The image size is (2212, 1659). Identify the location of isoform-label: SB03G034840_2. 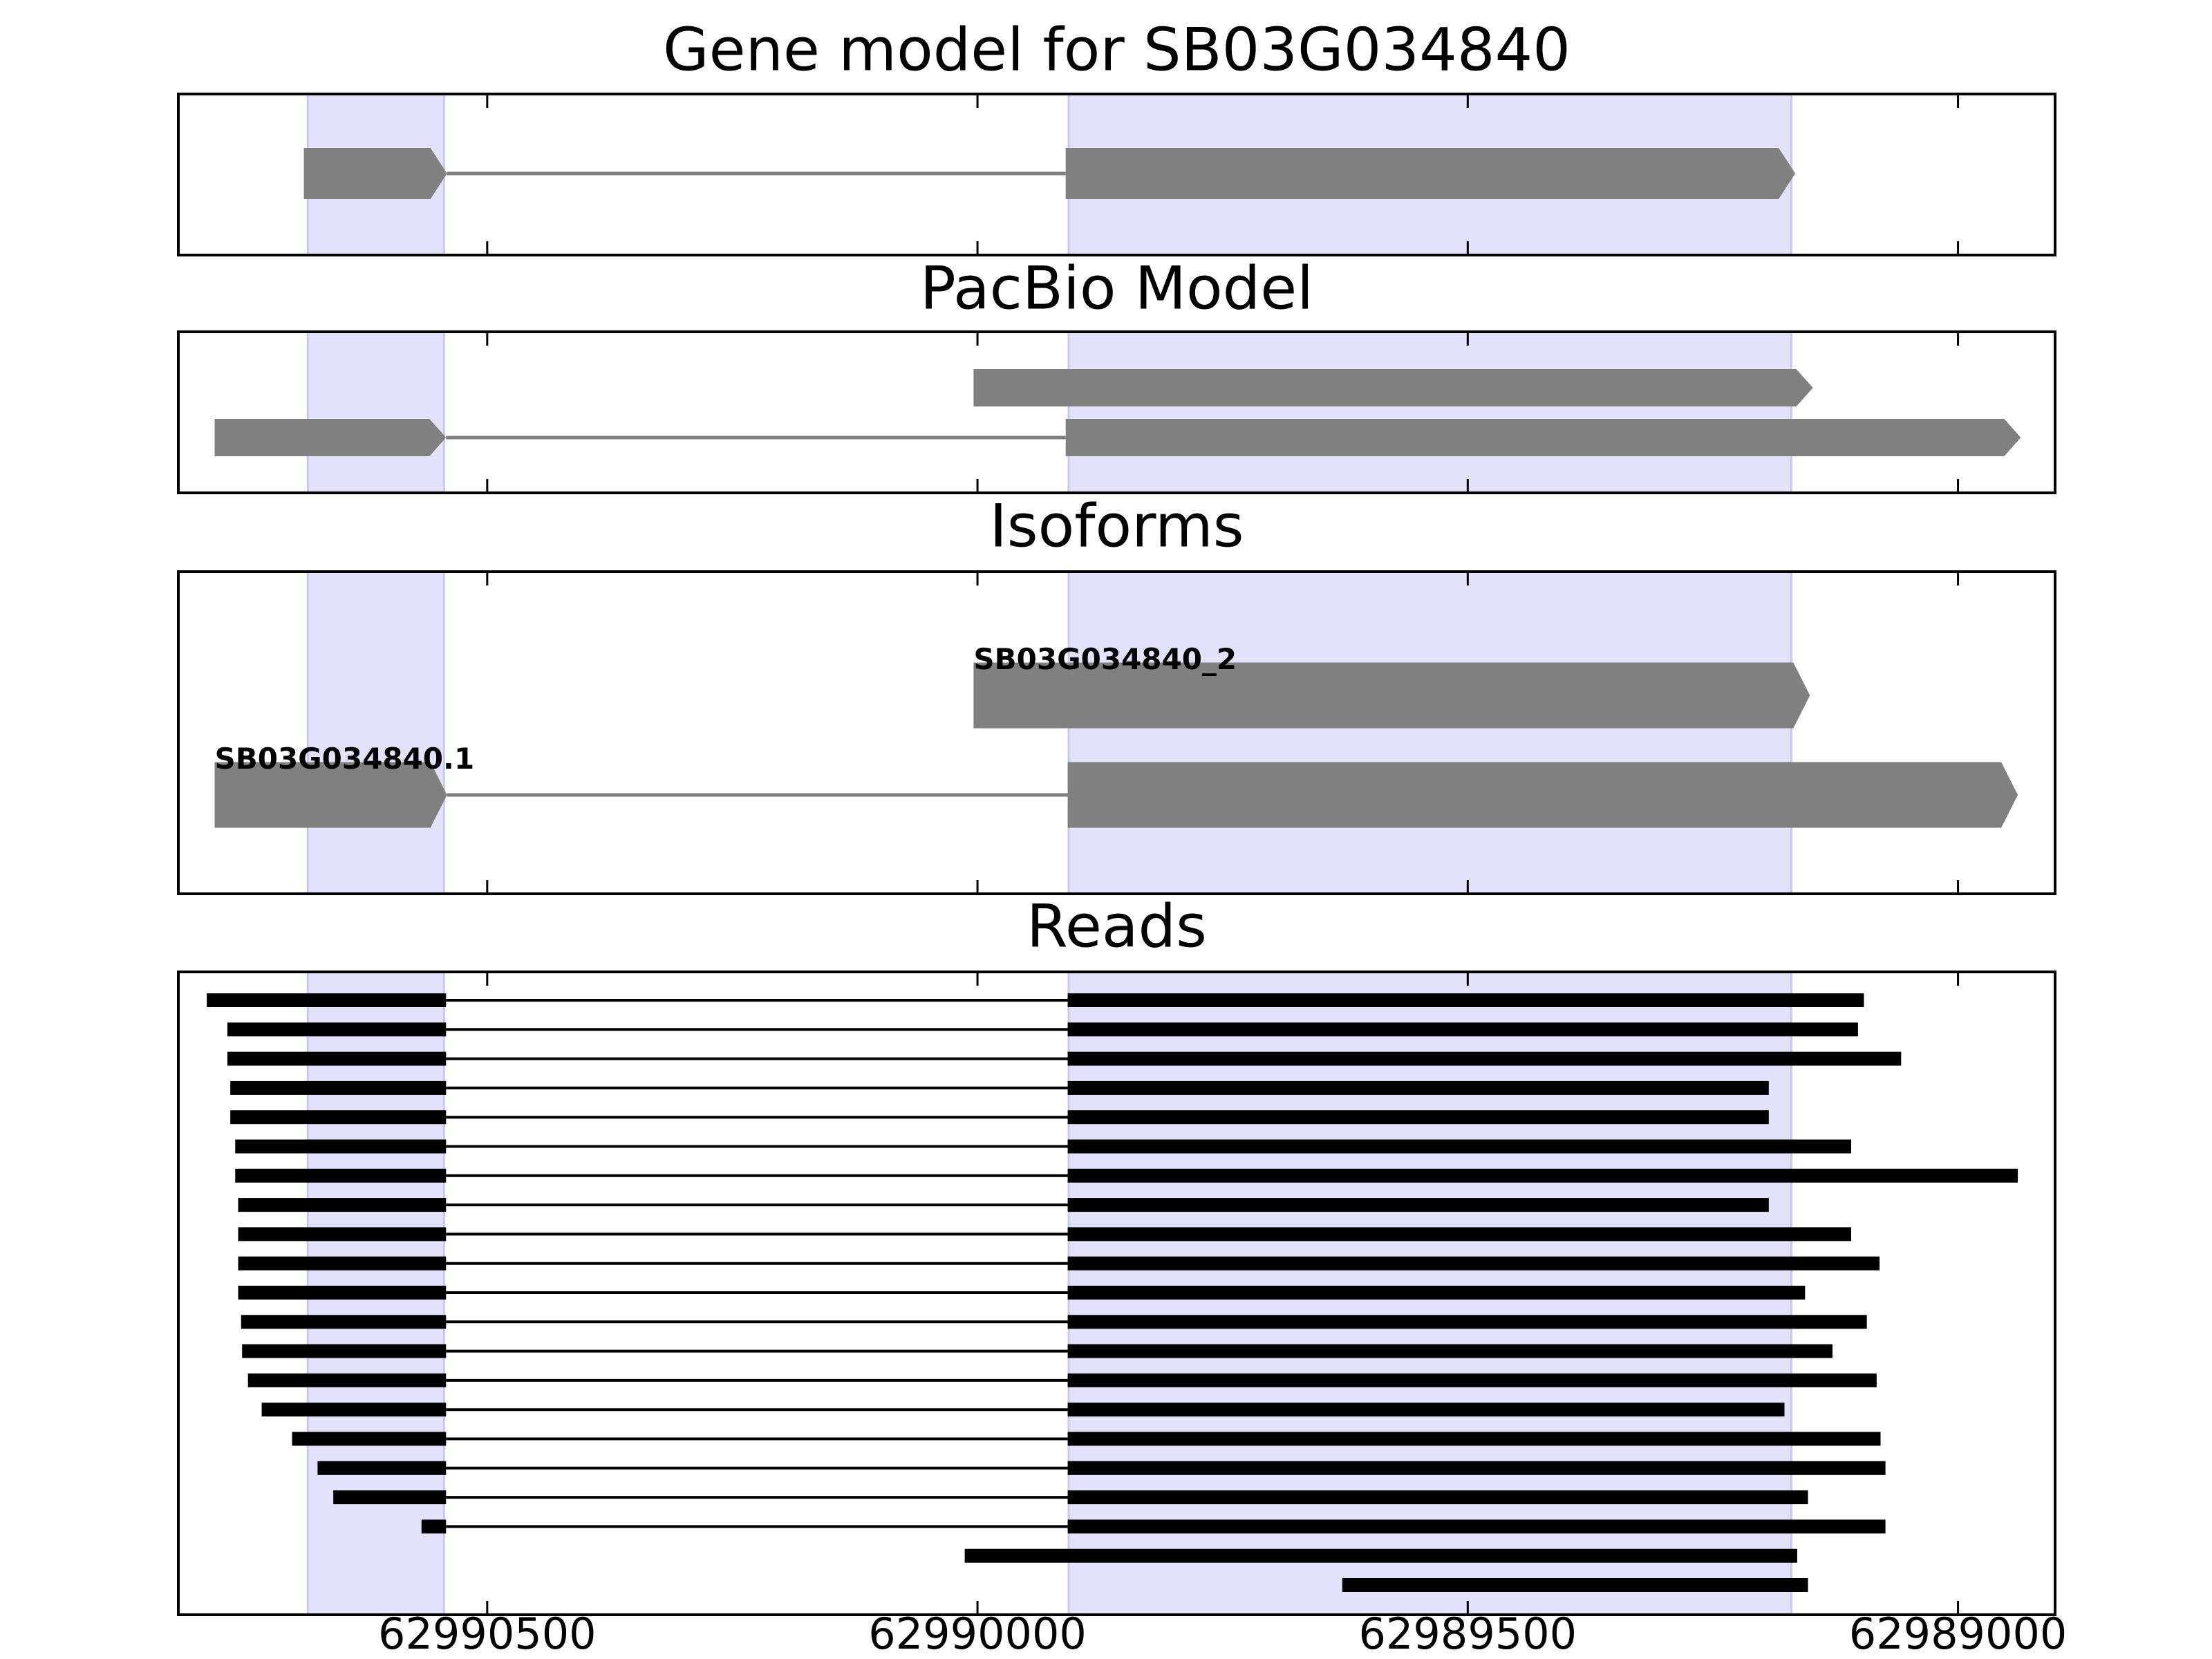
(1105, 659).